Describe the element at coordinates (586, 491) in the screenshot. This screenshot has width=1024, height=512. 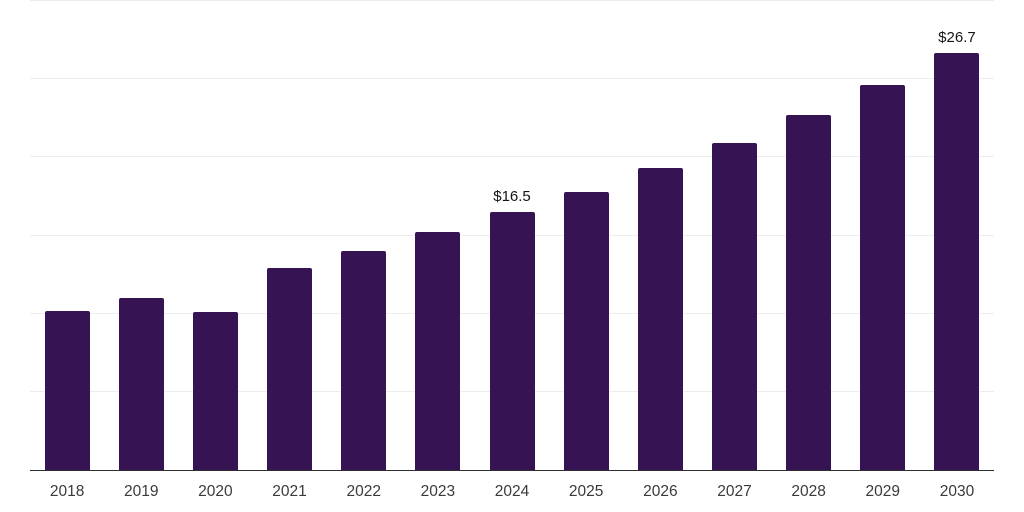
I see `x-tick-label-2025: 2025` at that location.